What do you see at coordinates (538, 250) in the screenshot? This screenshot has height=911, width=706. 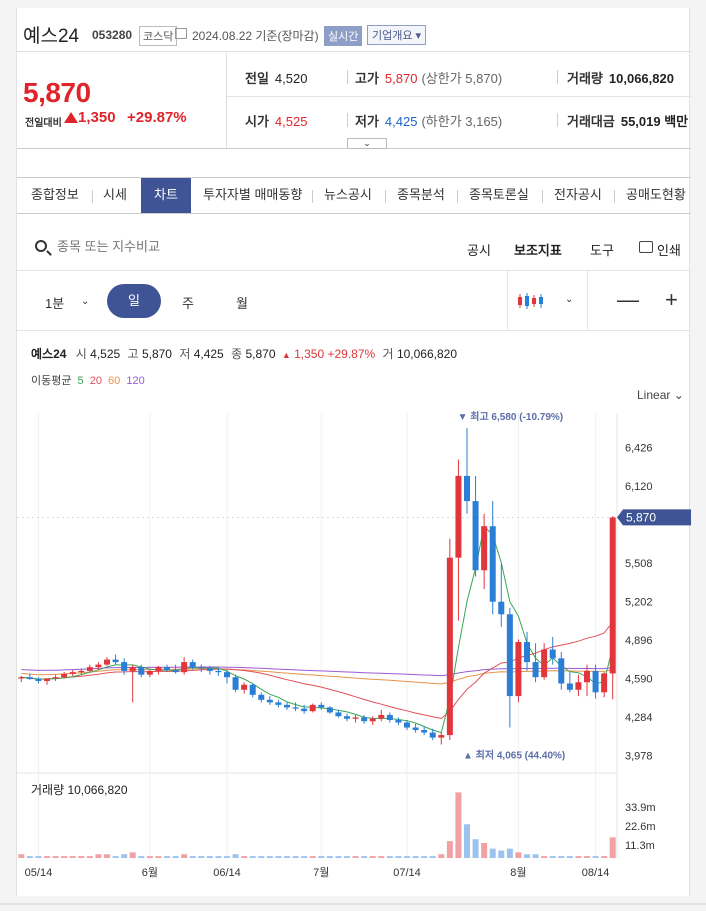 I see `indicator-button: 보조지표` at bounding box center [538, 250].